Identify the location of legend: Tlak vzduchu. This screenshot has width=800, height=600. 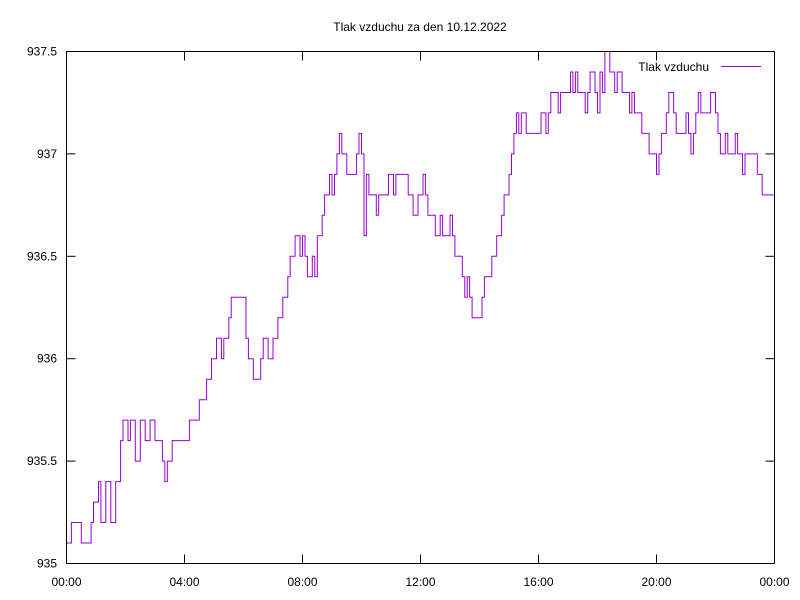
(699, 67).